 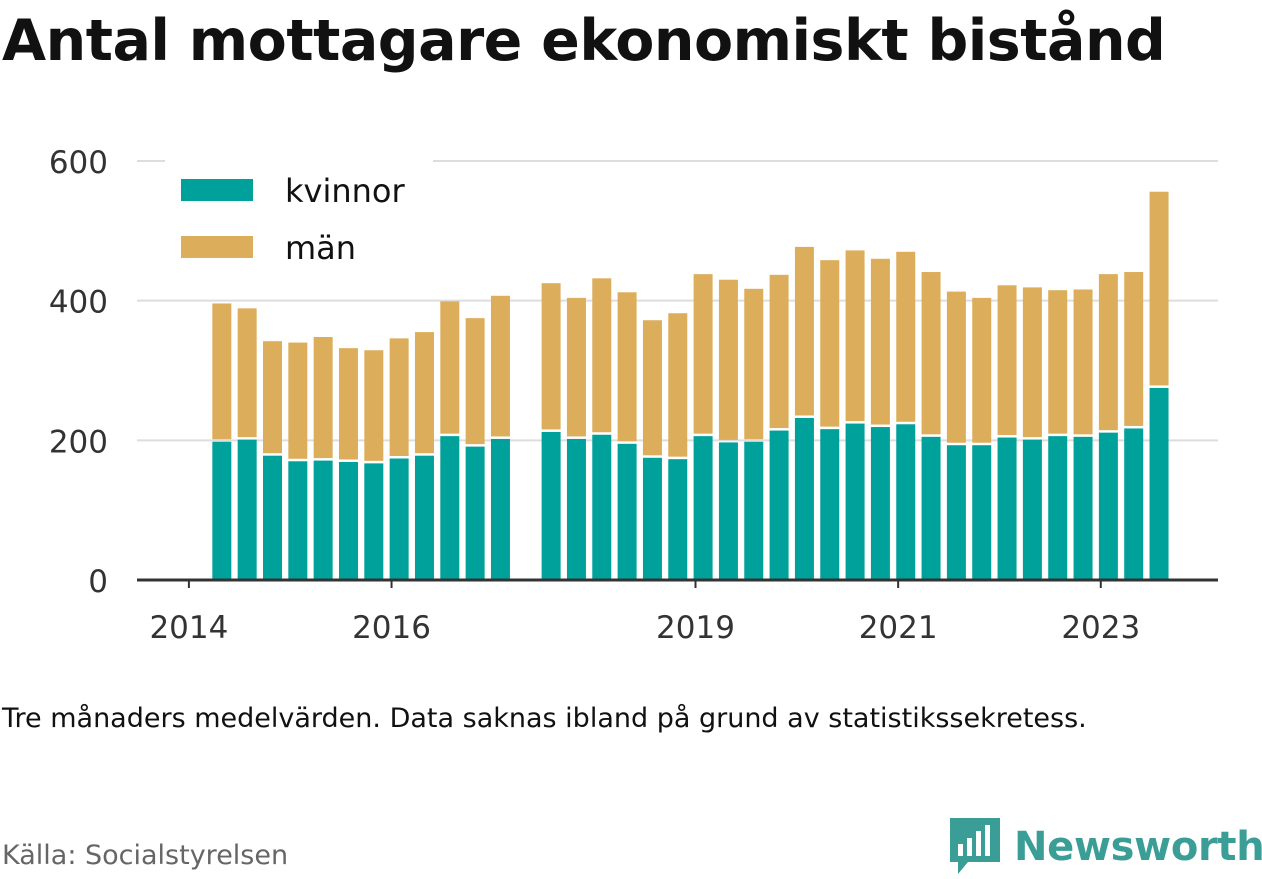 What do you see at coordinates (272, 517) in the screenshot?
I see `bar-kvinnor-2014-Q4` at bounding box center [272, 517].